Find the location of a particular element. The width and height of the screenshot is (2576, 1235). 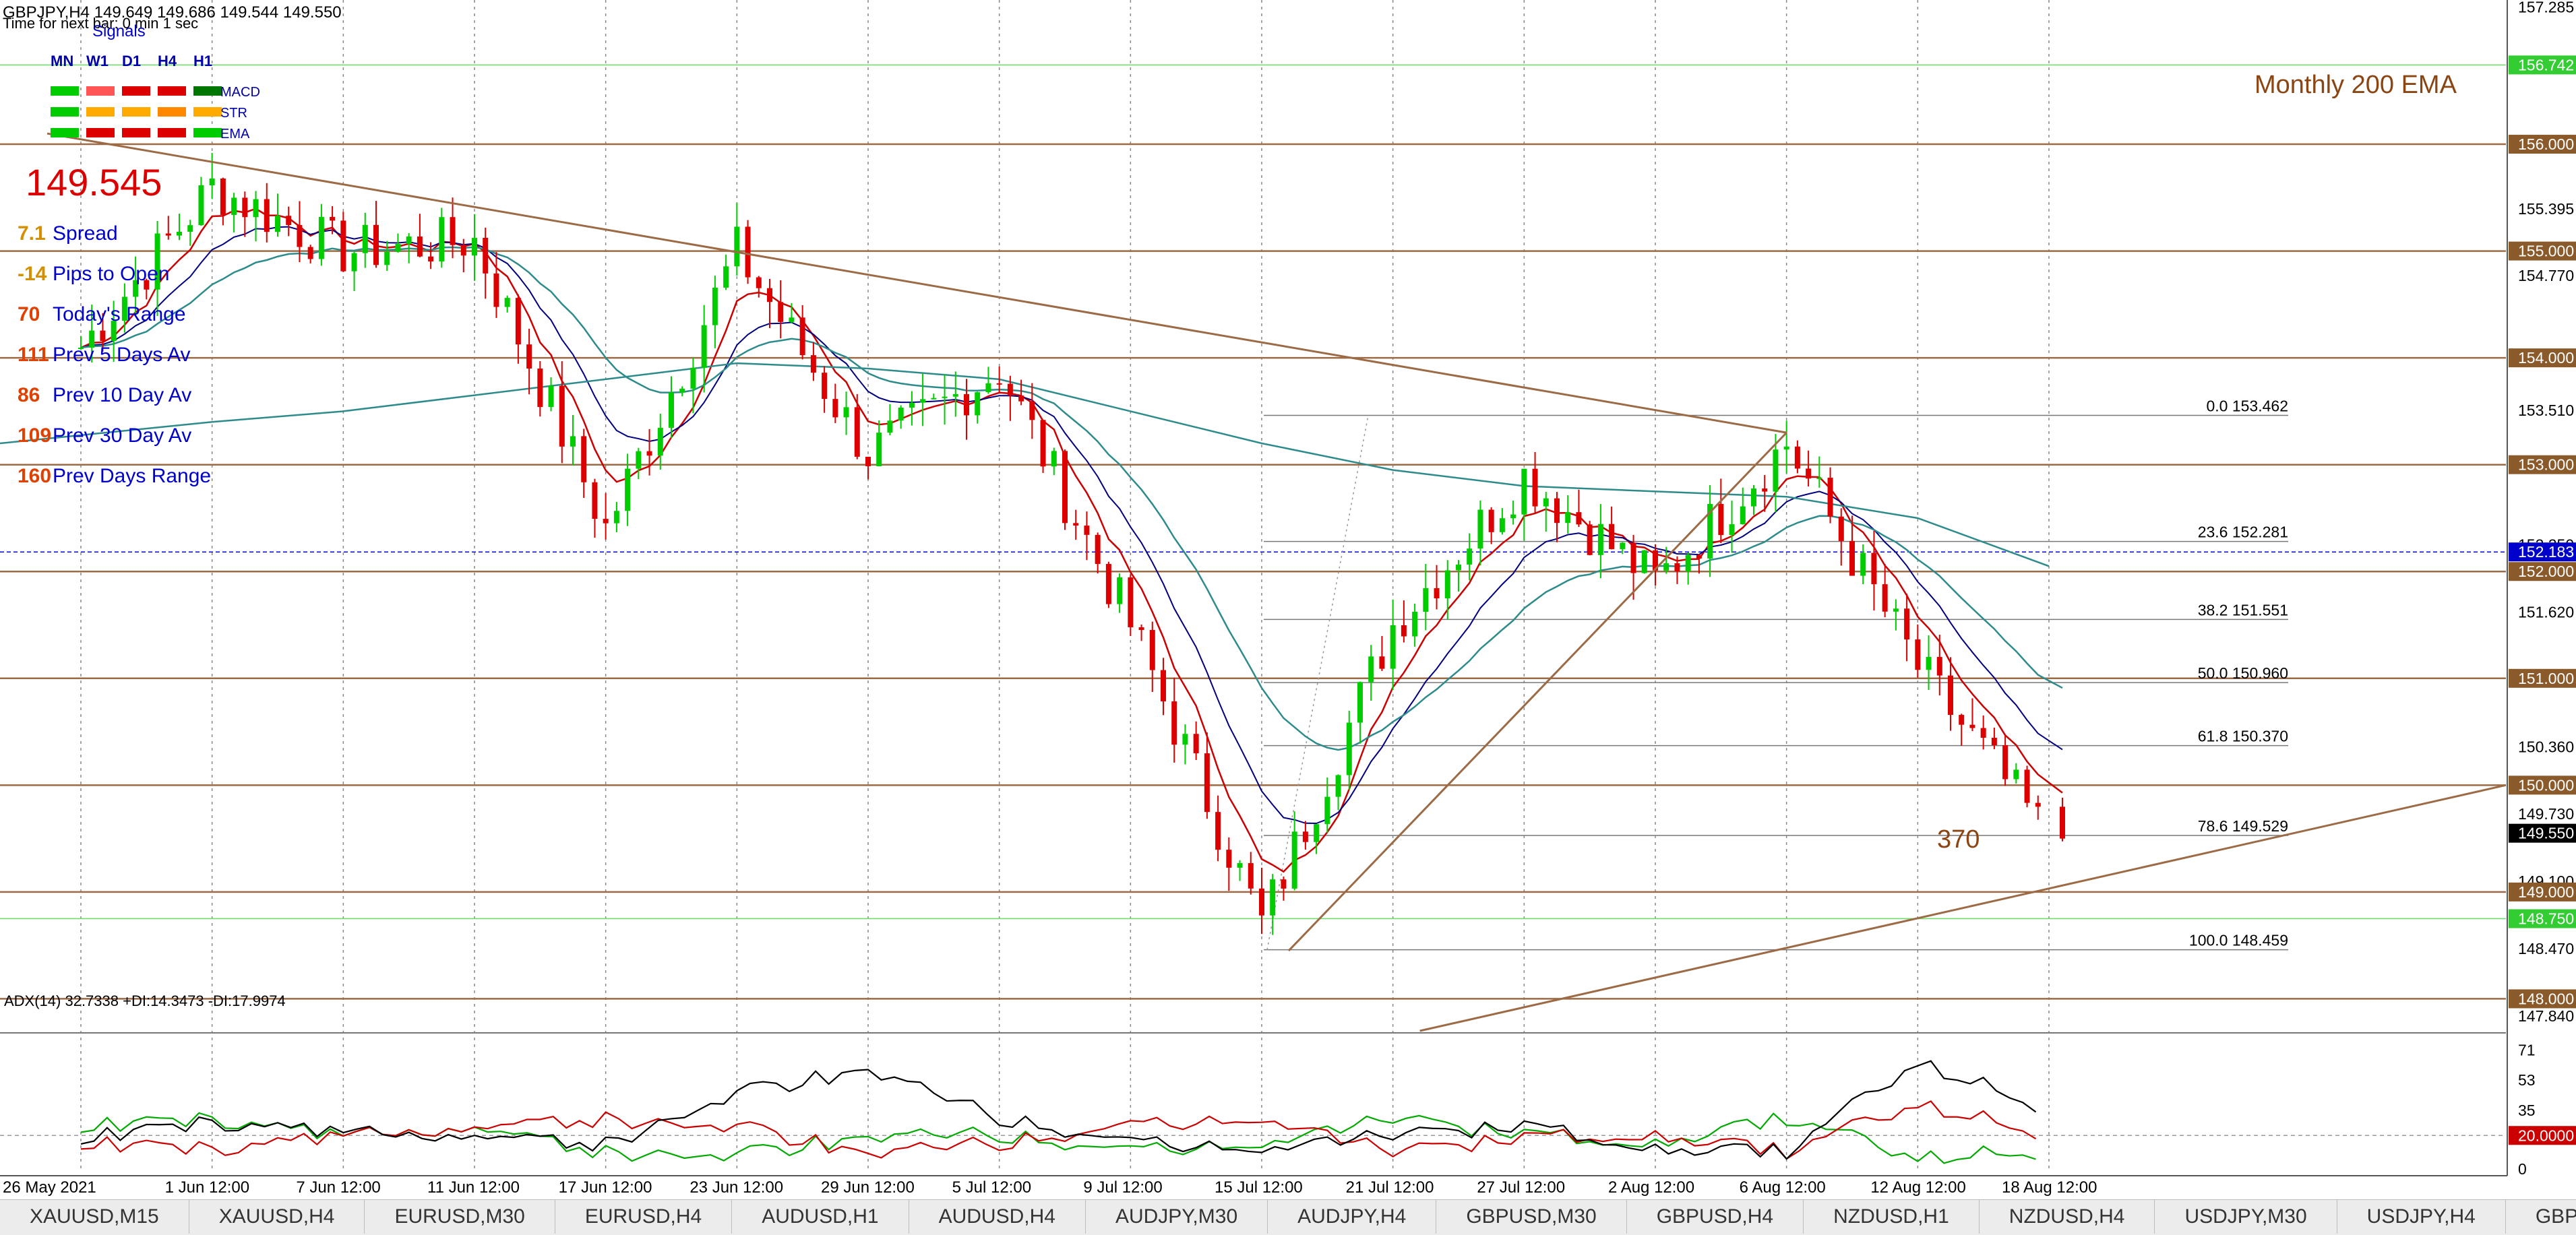

symbol-tab: AUDJPY,H4 is located at coordinates (1353, 1217).